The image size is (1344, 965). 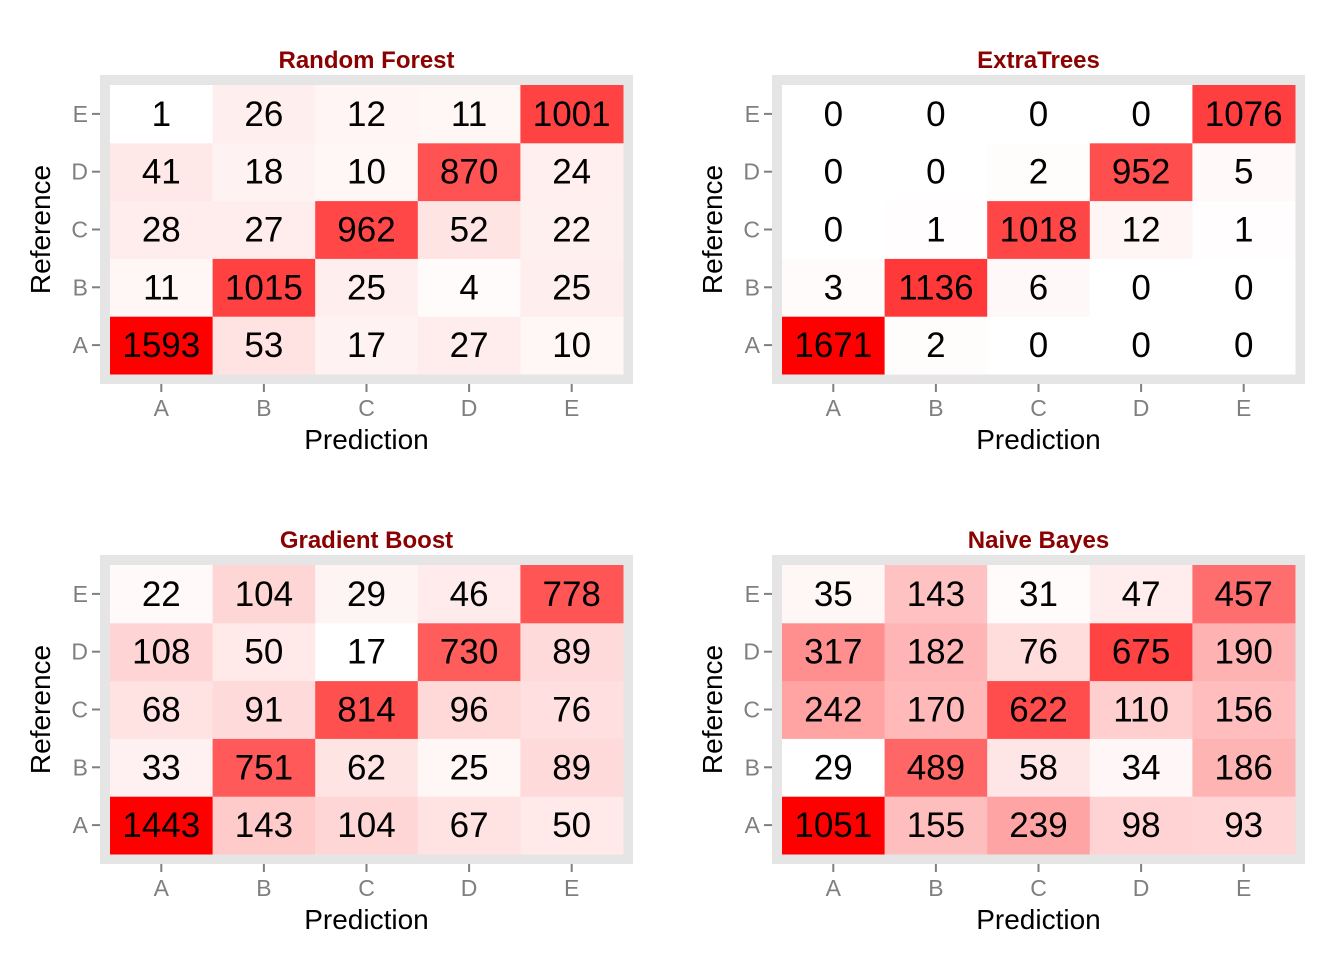 What do you see at coordinates (469, 652) in the screenshot?
I see `cell-value-label: 730` at bounding box center [469, 652].